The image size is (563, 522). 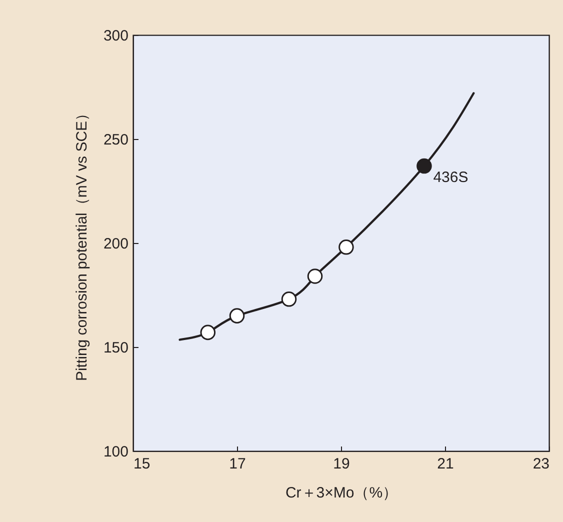 What do you see at coordinates (450, 177) in the screenshot?
I see `annotation: 436S` at bounding box center [450, 177].